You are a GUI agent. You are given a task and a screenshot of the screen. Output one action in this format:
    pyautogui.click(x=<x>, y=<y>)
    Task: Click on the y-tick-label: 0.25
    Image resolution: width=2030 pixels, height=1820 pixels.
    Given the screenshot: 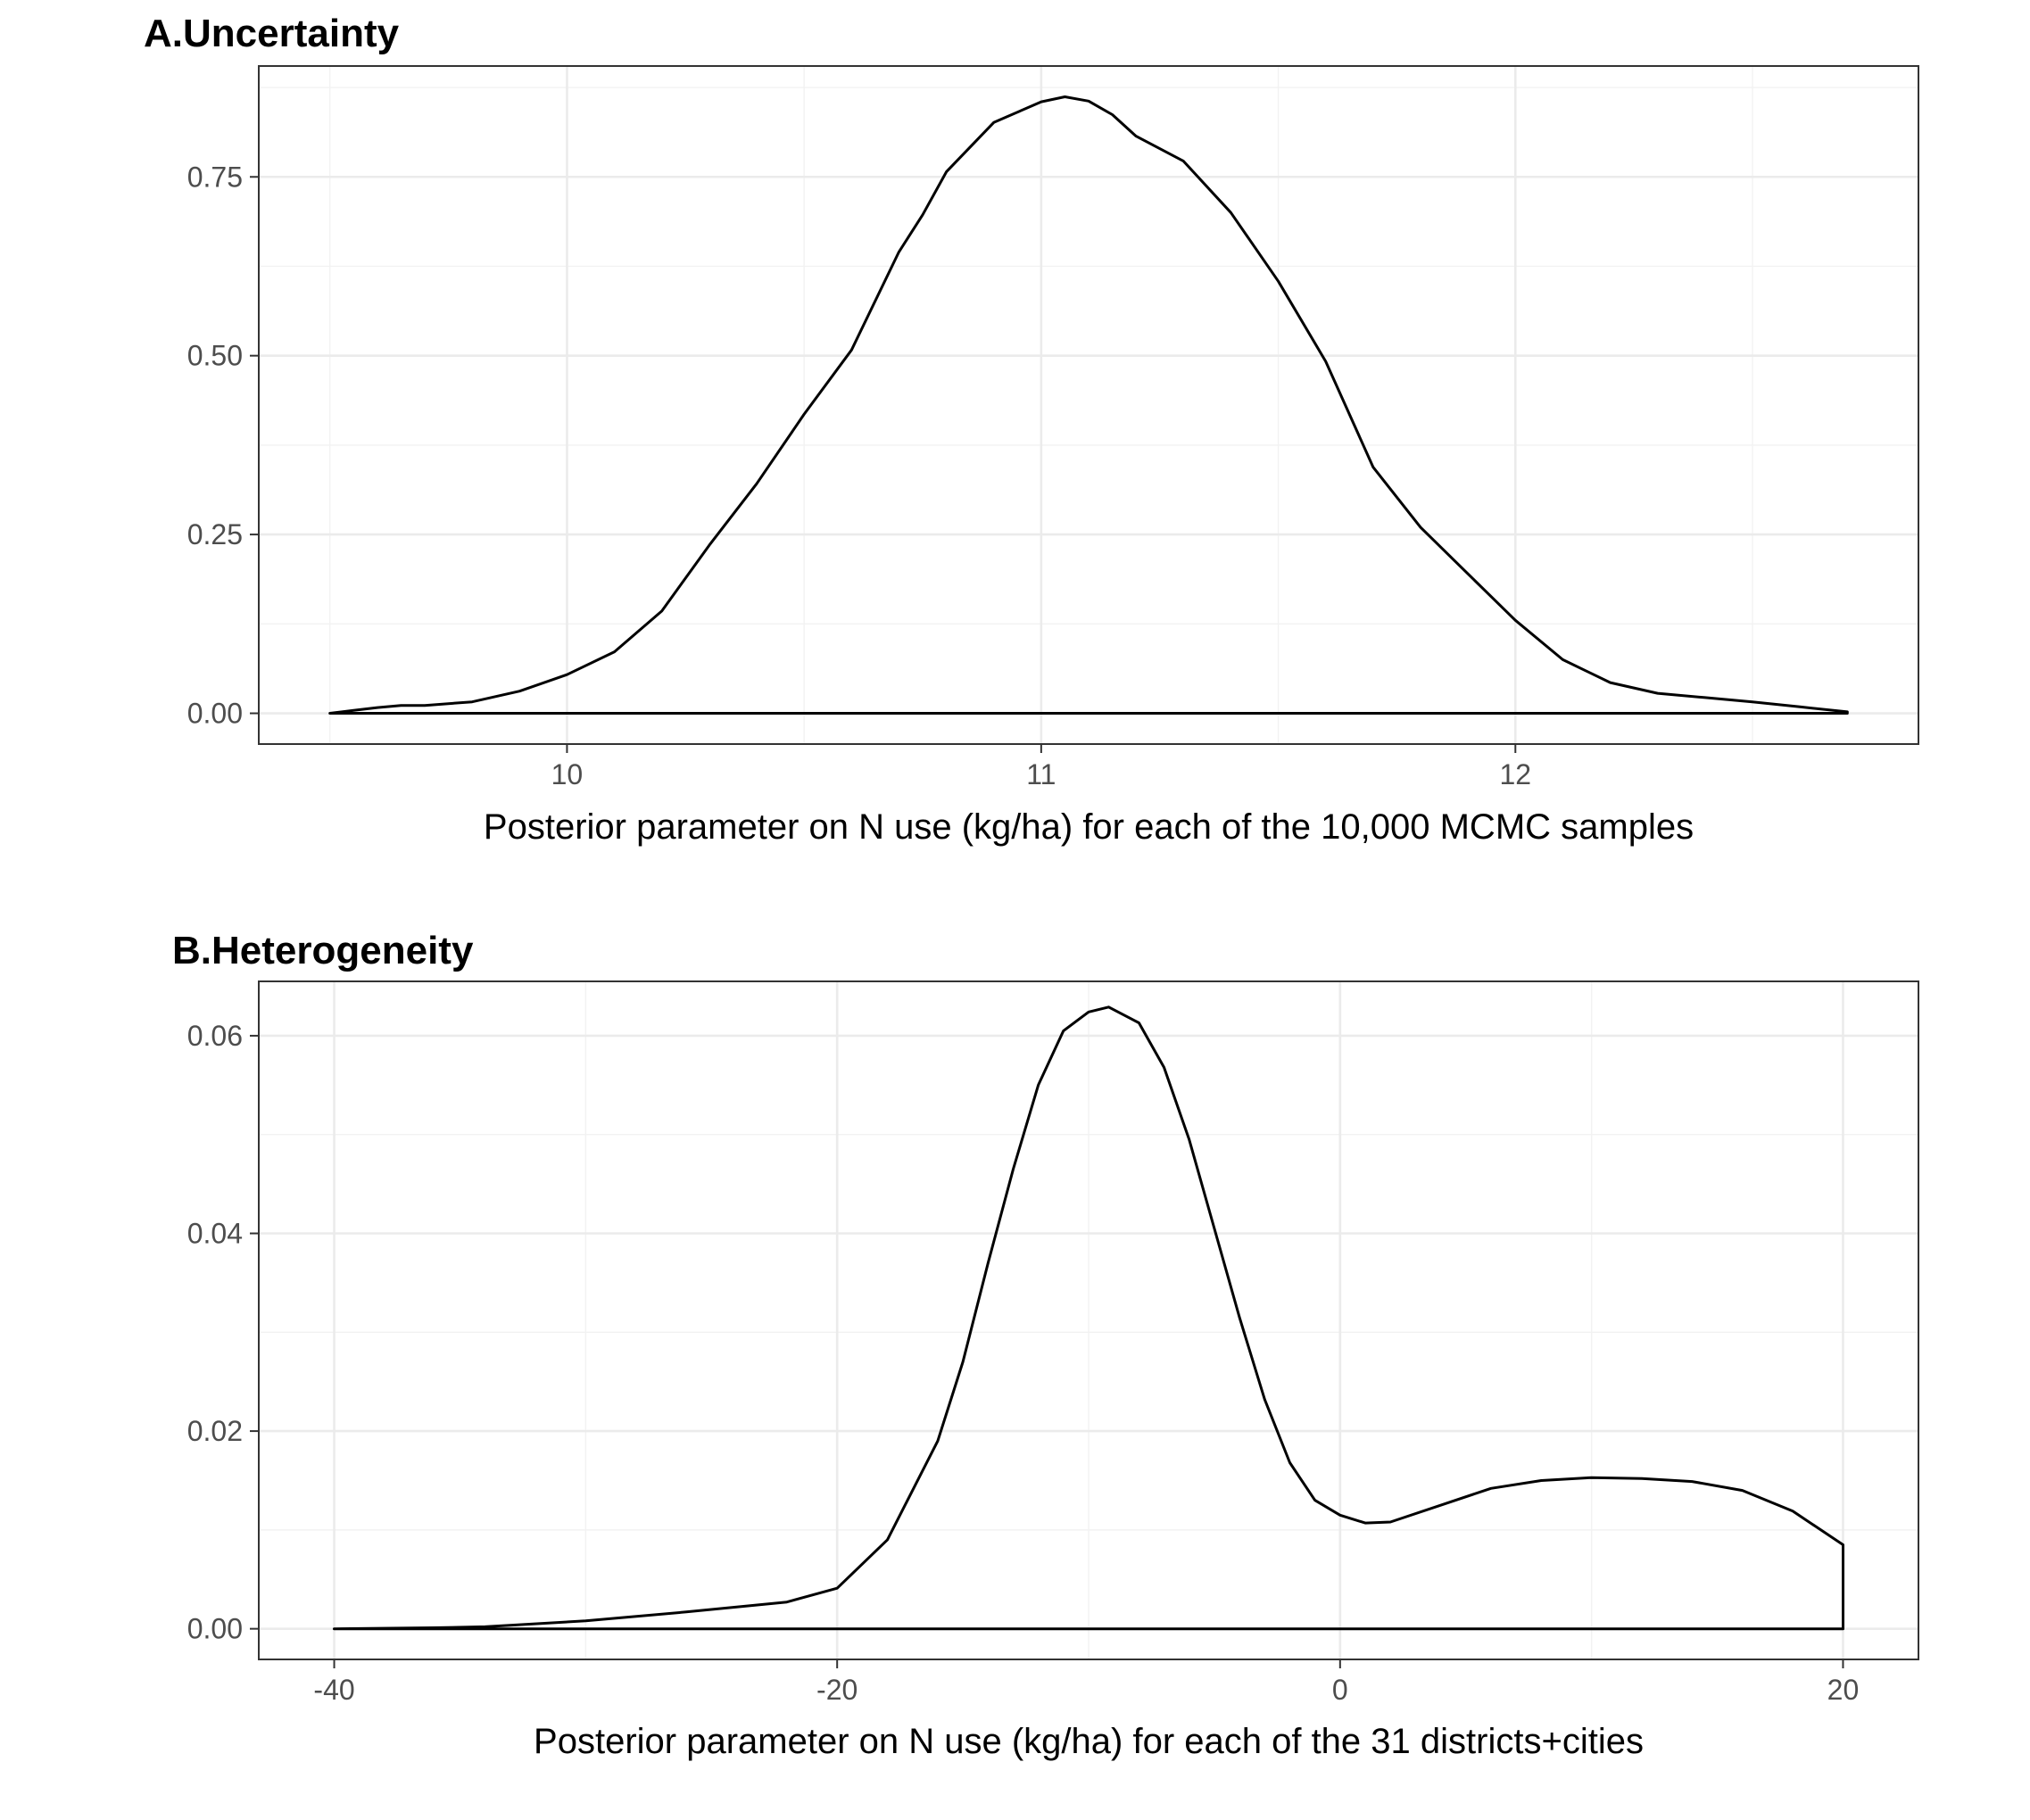 What is the action you would take?
    pyautogui.click(x=215, y=534)
    